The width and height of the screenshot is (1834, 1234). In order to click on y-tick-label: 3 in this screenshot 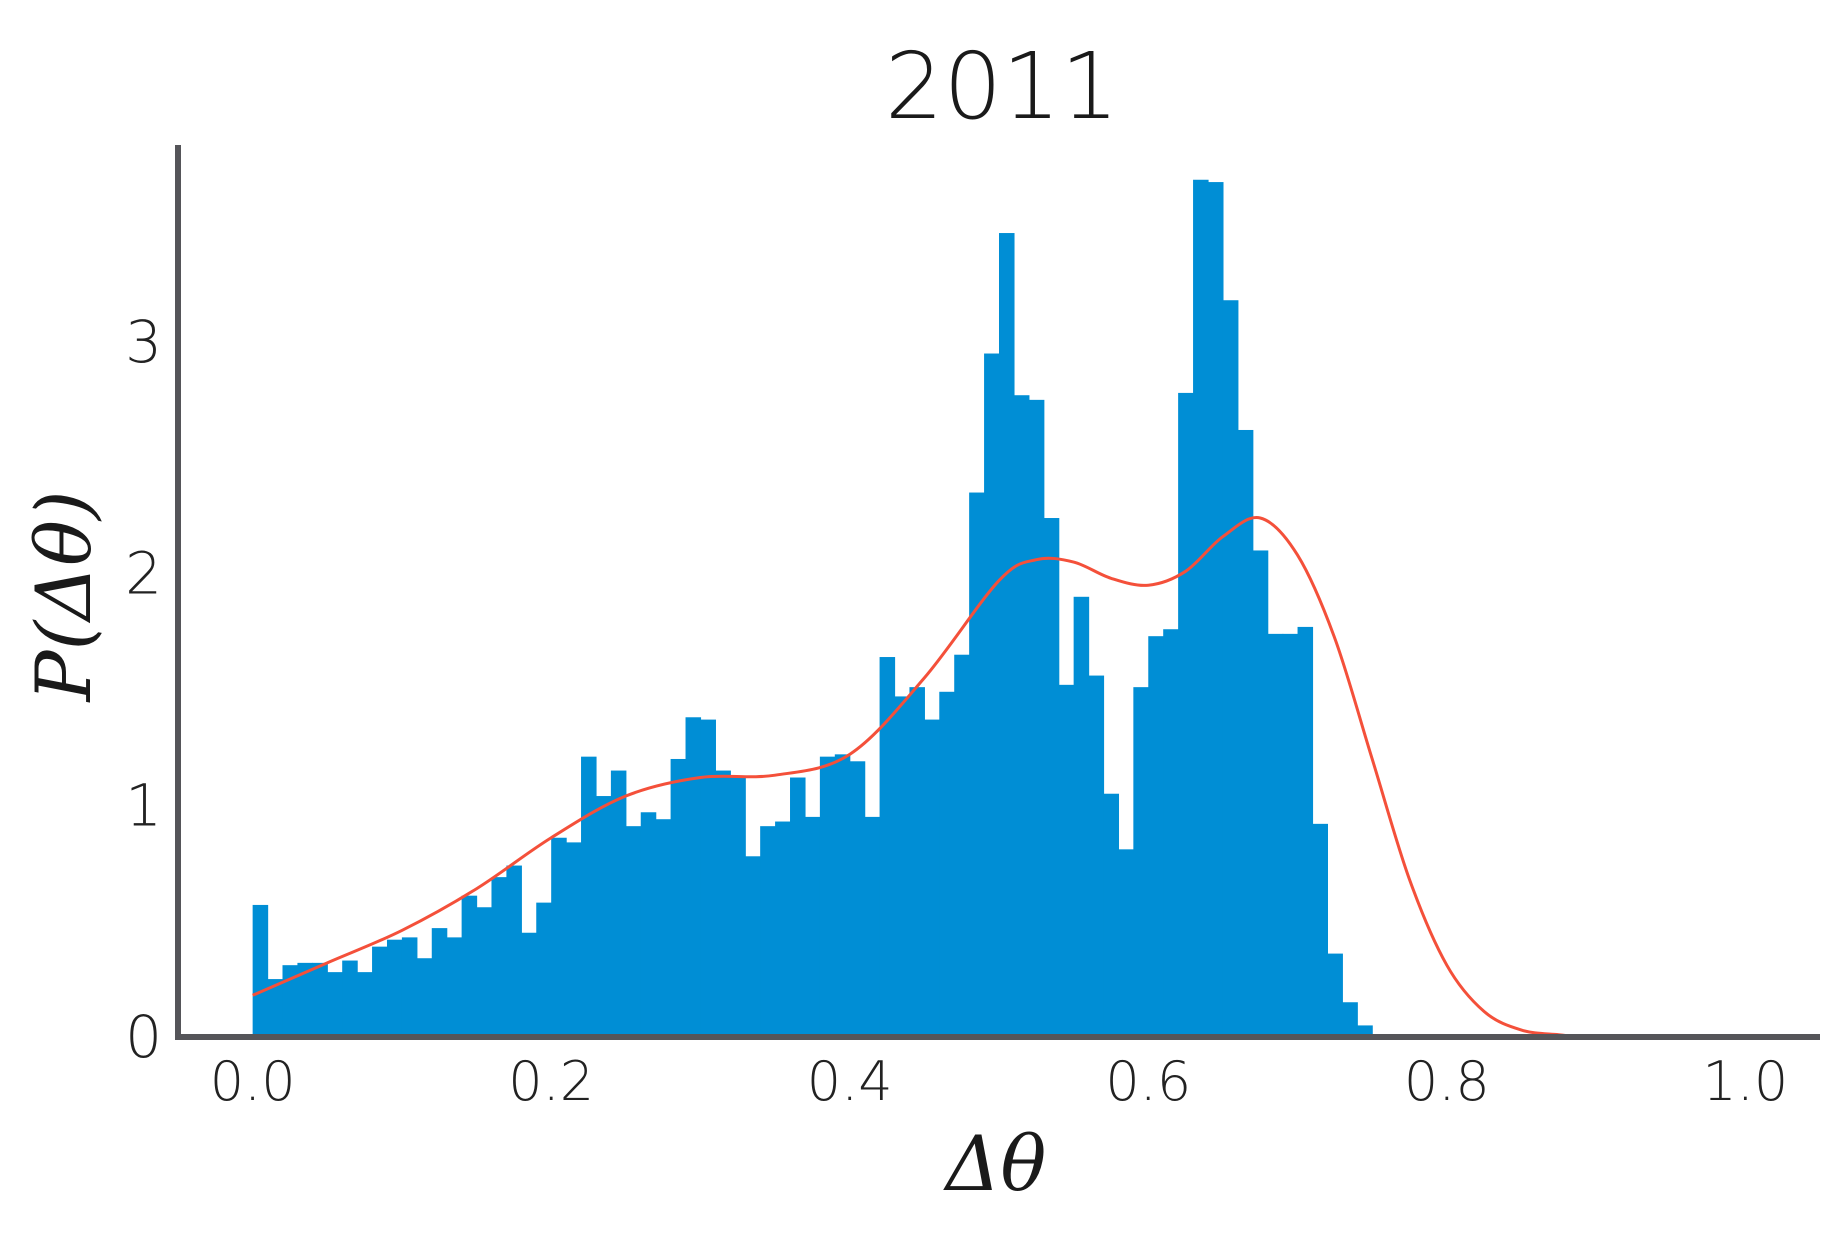, I will do `click(143, 342)`.